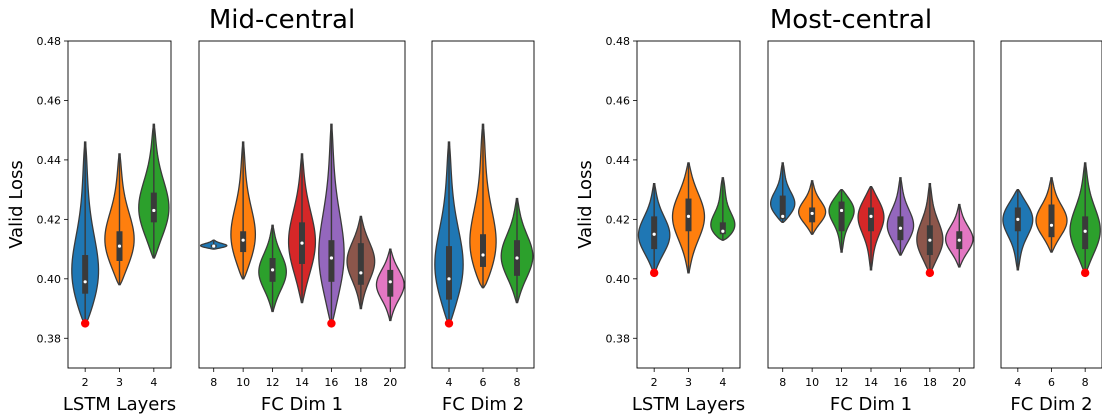 The image size is (1102, 414). Describe the element at coordinates (282, 20) in the screenshot. I see `chart-title: Mid-central` at that location.